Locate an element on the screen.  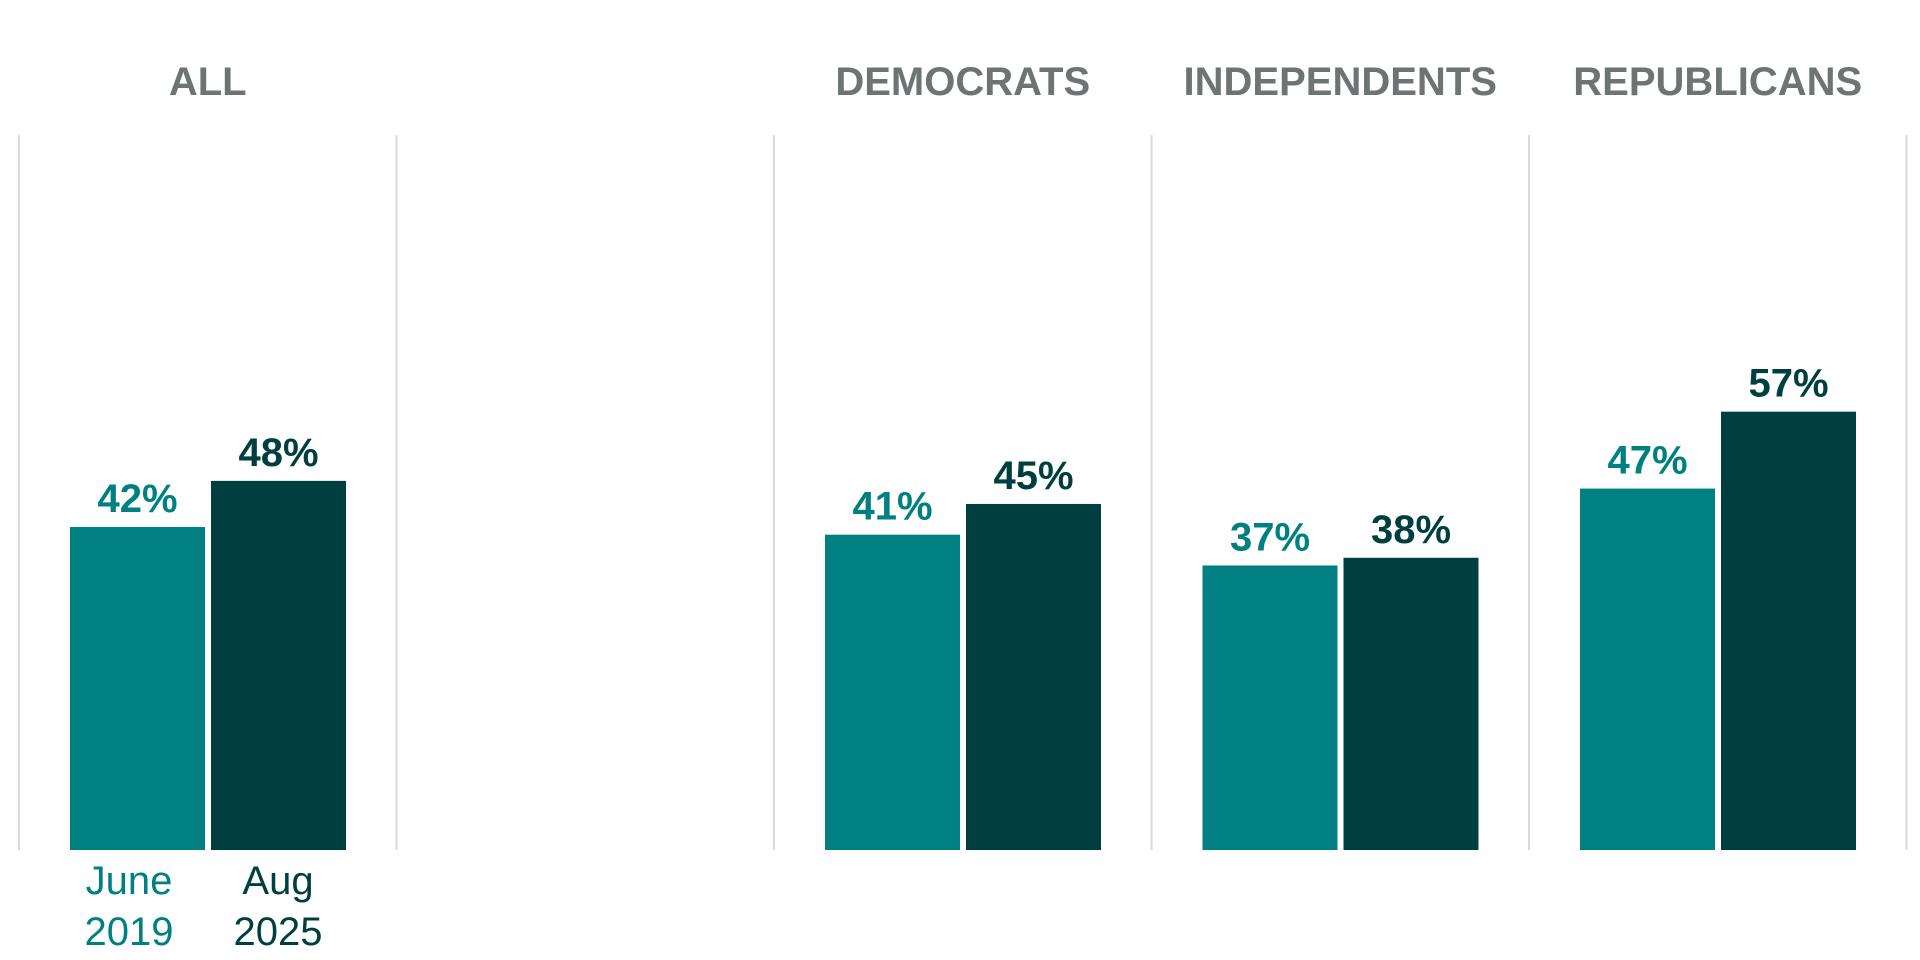
legend-aug-line2: 2025 is located at coordinates (278, 932).